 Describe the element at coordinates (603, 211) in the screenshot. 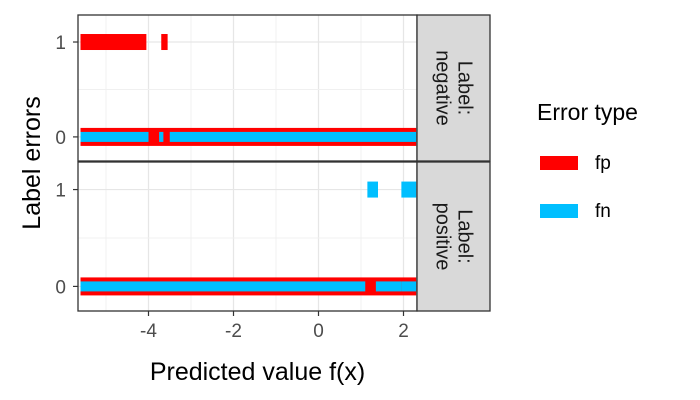

I see `legend-label-fn: fn` at that location.